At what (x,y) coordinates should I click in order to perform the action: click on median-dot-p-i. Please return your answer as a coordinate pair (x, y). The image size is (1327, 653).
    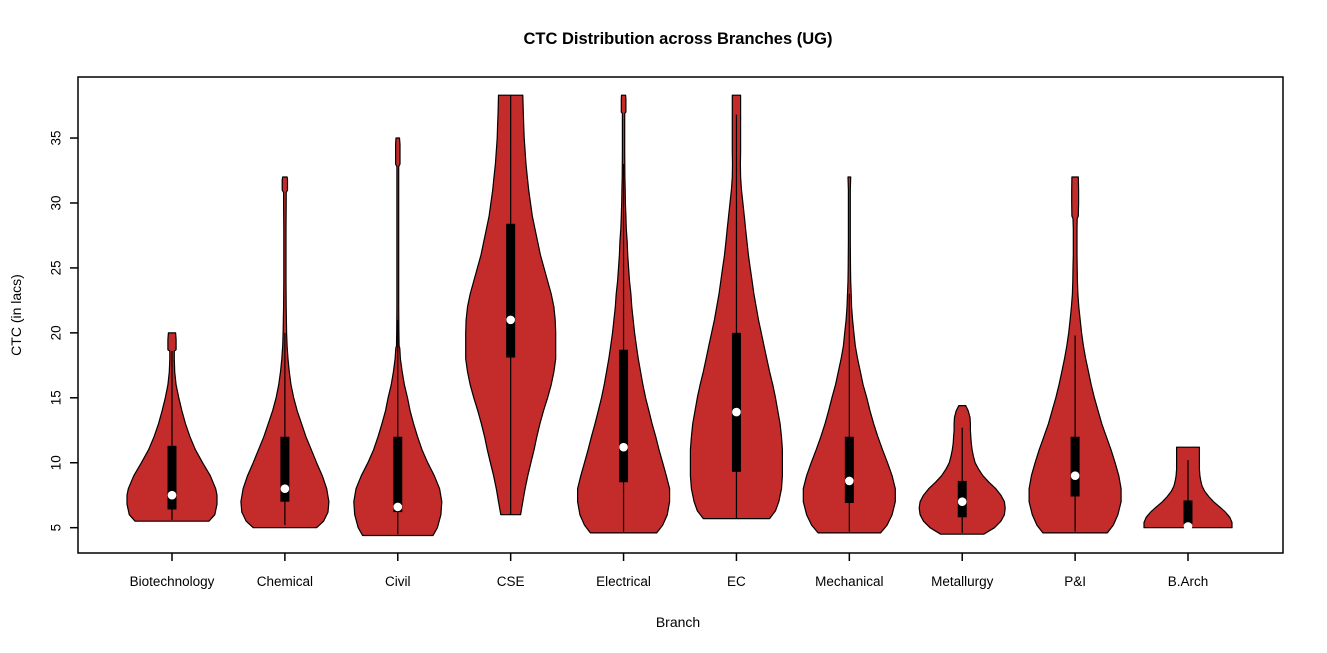
    Looking at the image, I should click on (1075, 476).